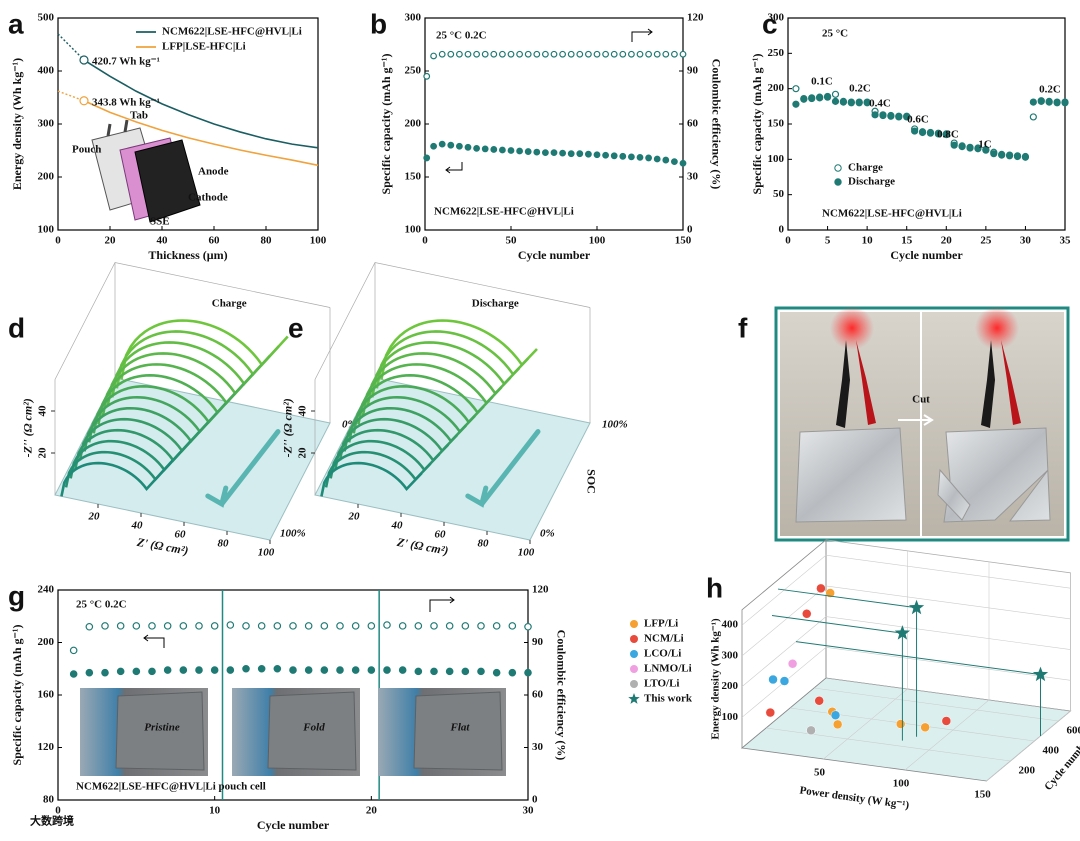 The height and width of the screenshot is (841, 1080). What do you see at coordinates (484, 544) in the screenshot?
I see `x-tick-label: 80` at bounding box center [484, 544].